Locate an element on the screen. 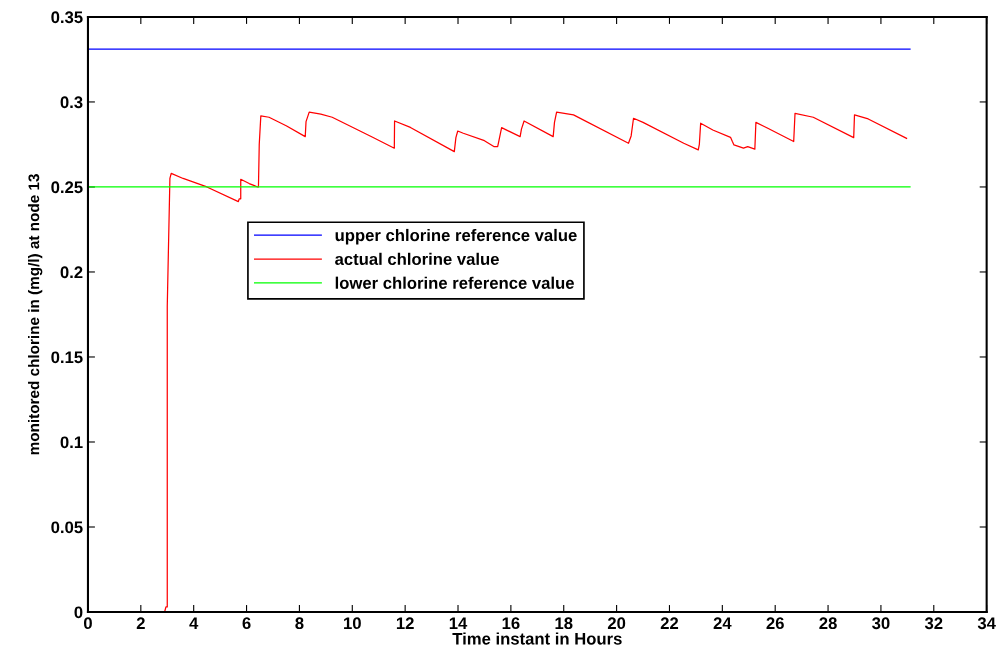  legend-label: lower chlorine reference value is located at coordinates (454, 282).